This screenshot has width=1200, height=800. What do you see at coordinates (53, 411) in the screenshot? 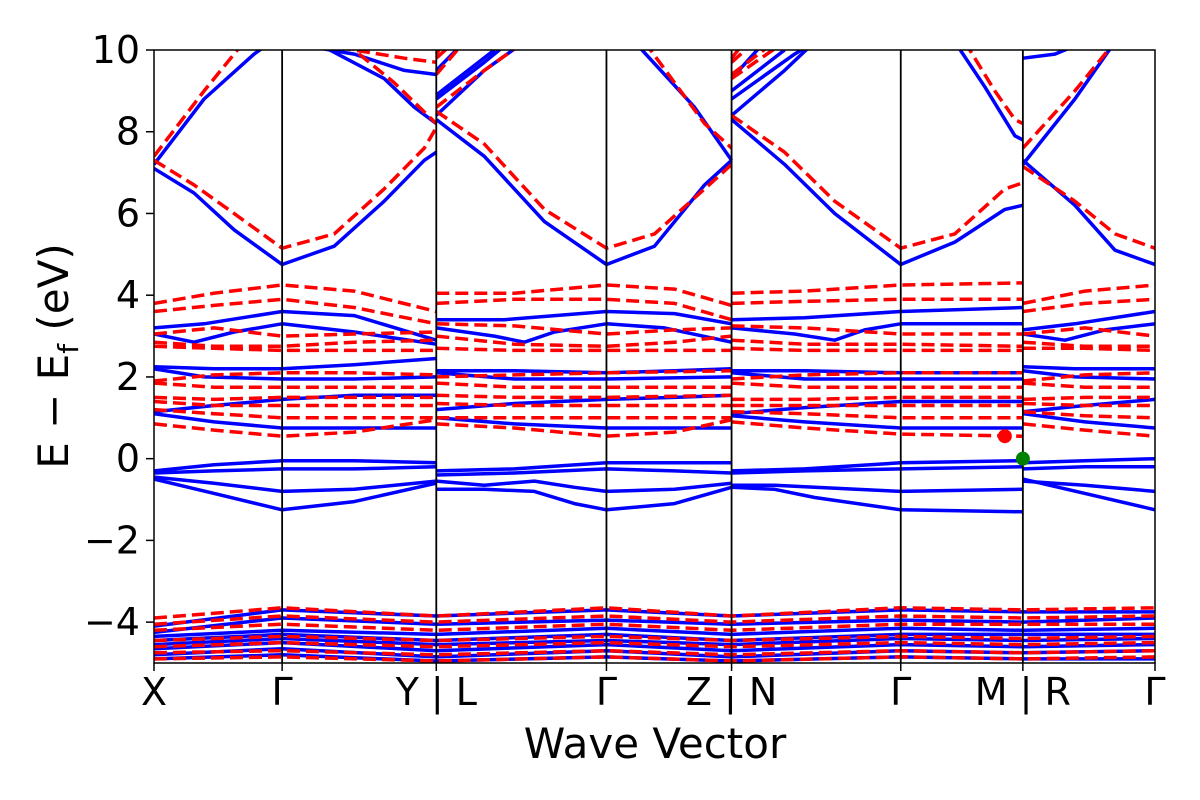
I see `y-axis-title-main: E − E` at bounding box center [53, 411].